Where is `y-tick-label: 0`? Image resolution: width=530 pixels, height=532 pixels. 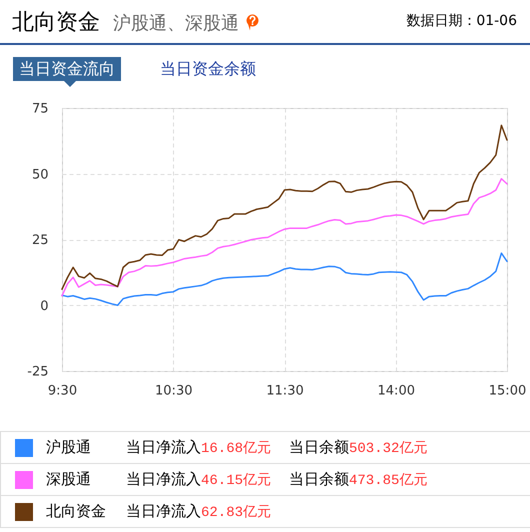
y-tick-label: 0 is located at coordinates (44, 306).